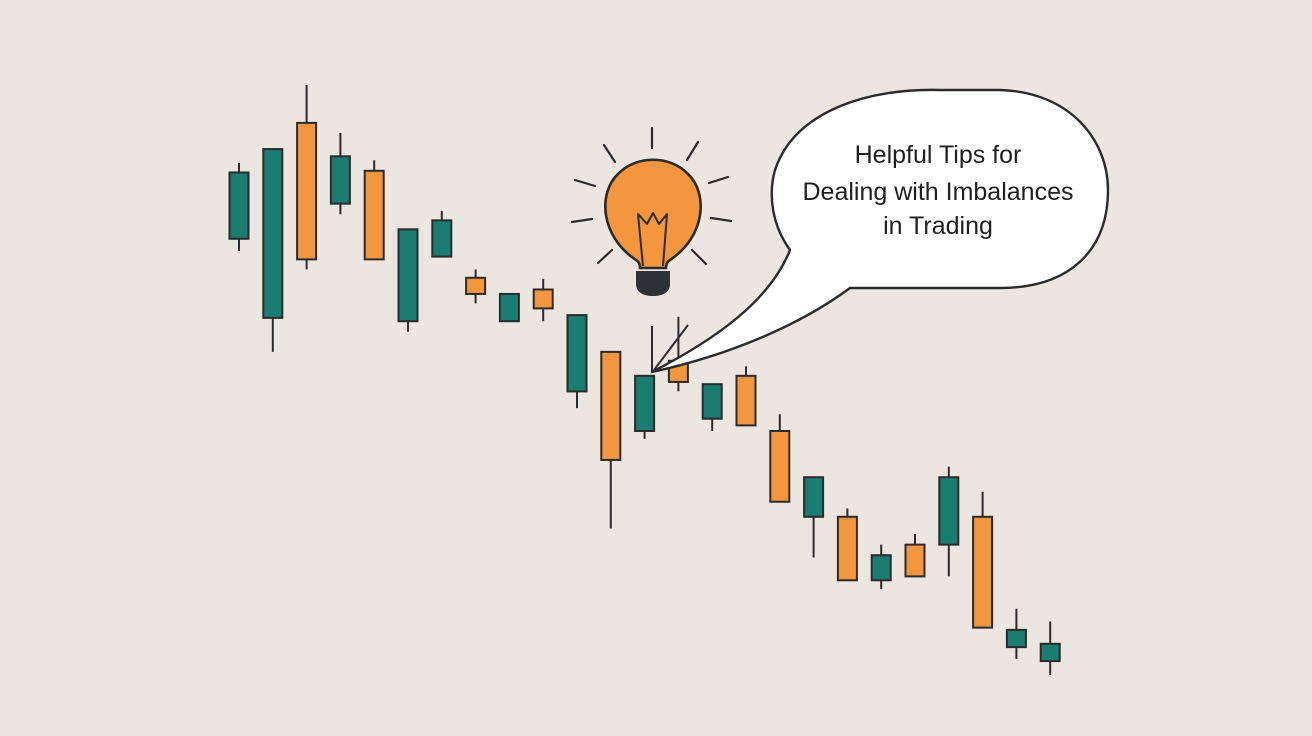 The height and width of the screenshot is (736, 1312). What do you see at coordinates (653, 283) in the screenshot?
I see `bulb-base` at bounding box center [653, 283].